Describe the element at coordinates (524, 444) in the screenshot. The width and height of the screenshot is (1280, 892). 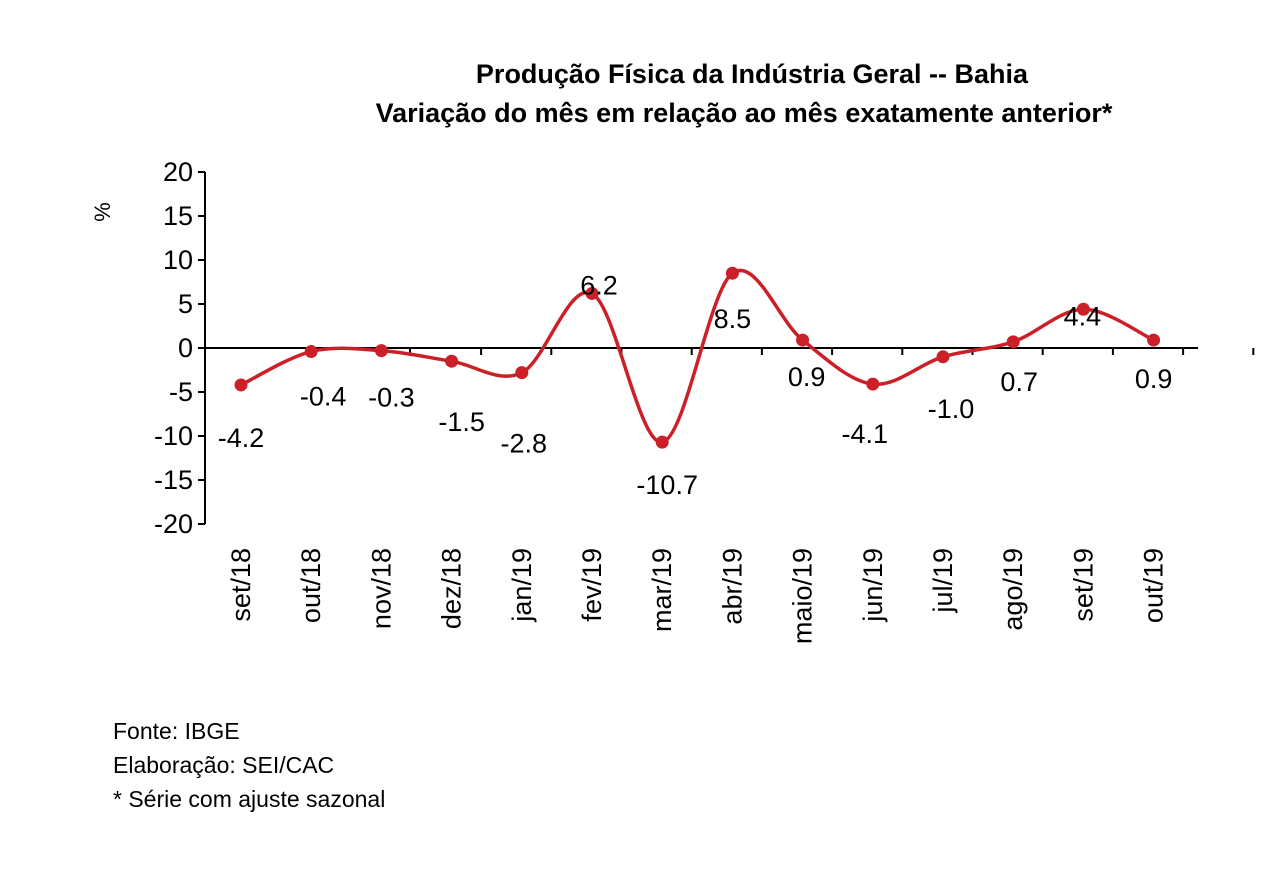
I see `data-label: -2.8` at that location.